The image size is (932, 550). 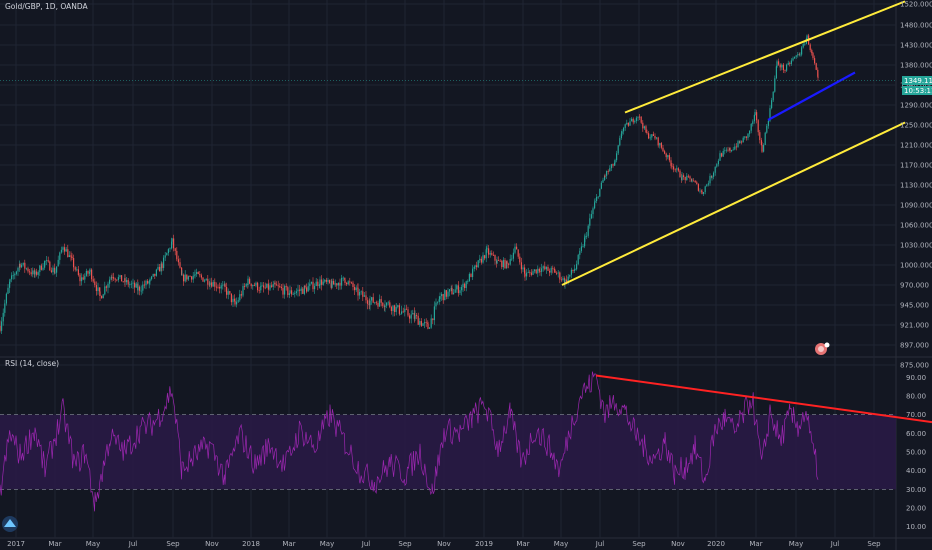 I want to click on tradingview-logo-icon, so click(x=10, y=524).